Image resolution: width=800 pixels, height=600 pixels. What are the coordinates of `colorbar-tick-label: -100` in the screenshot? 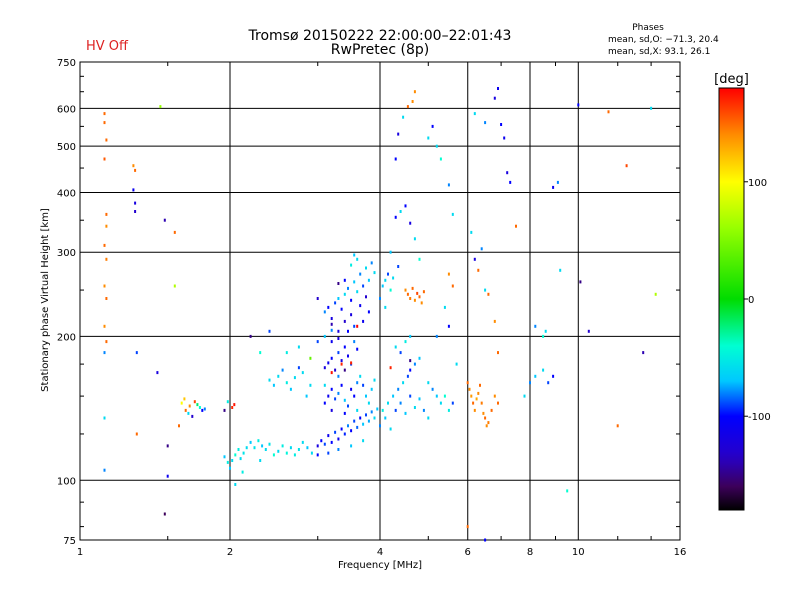 It's located at (759, 417).